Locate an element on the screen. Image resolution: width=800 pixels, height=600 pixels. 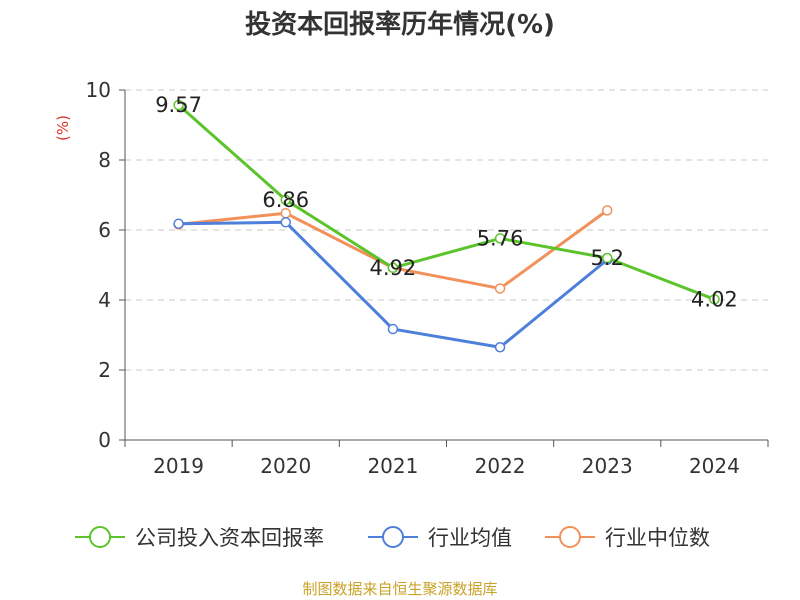
data-label: 5.76 is located at coordinates (500, 238).